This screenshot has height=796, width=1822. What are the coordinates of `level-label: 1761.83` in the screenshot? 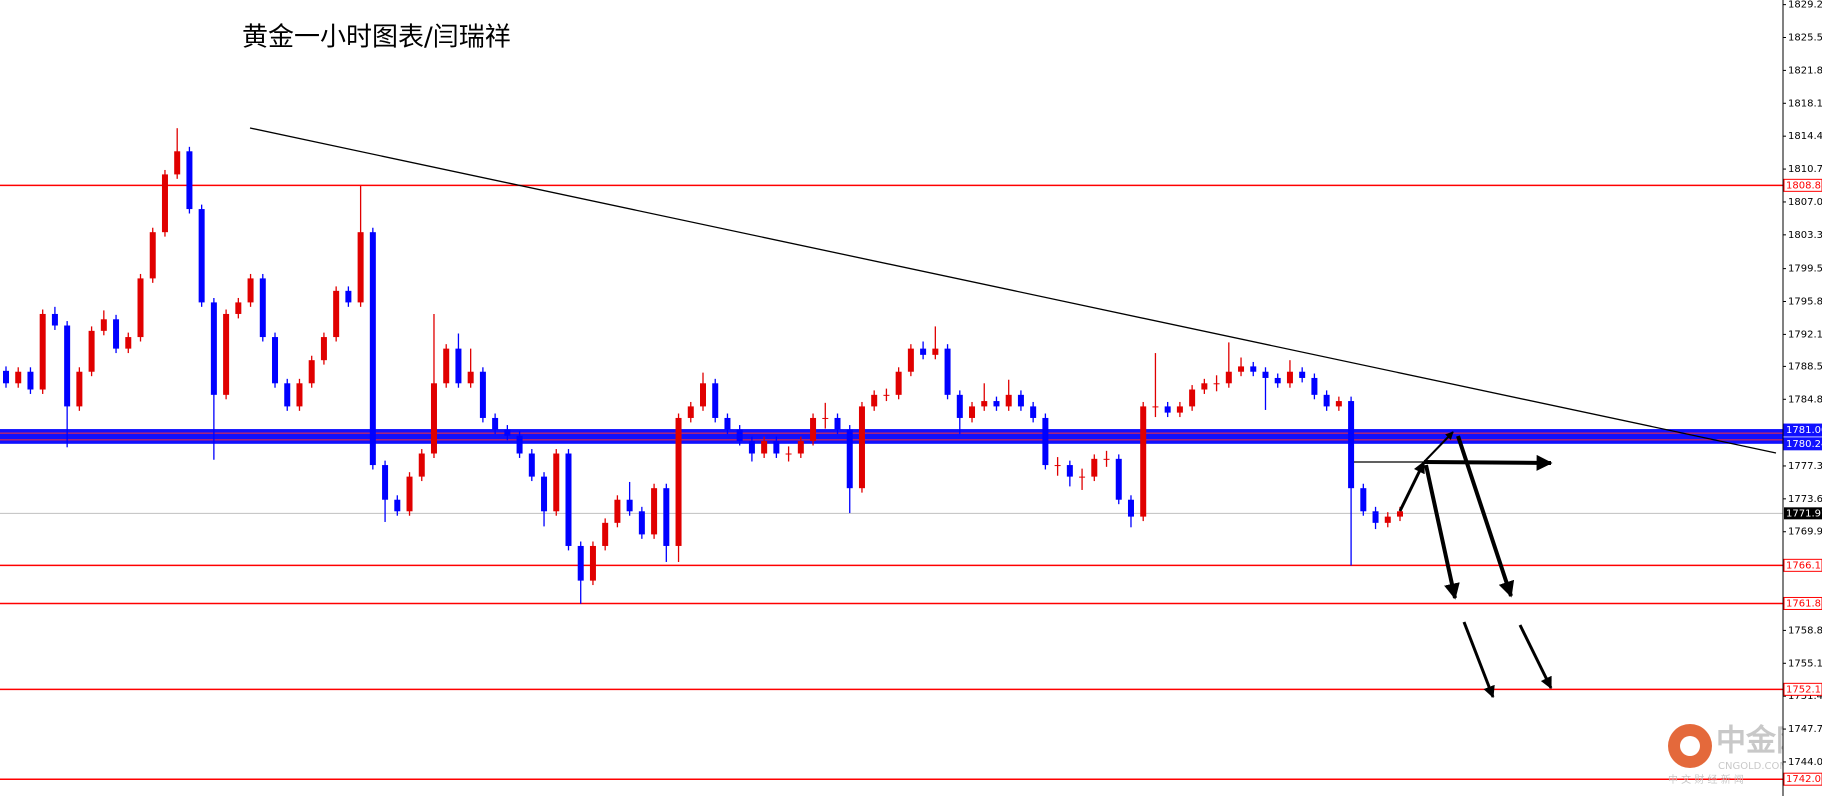 It's located at (1804, 603).